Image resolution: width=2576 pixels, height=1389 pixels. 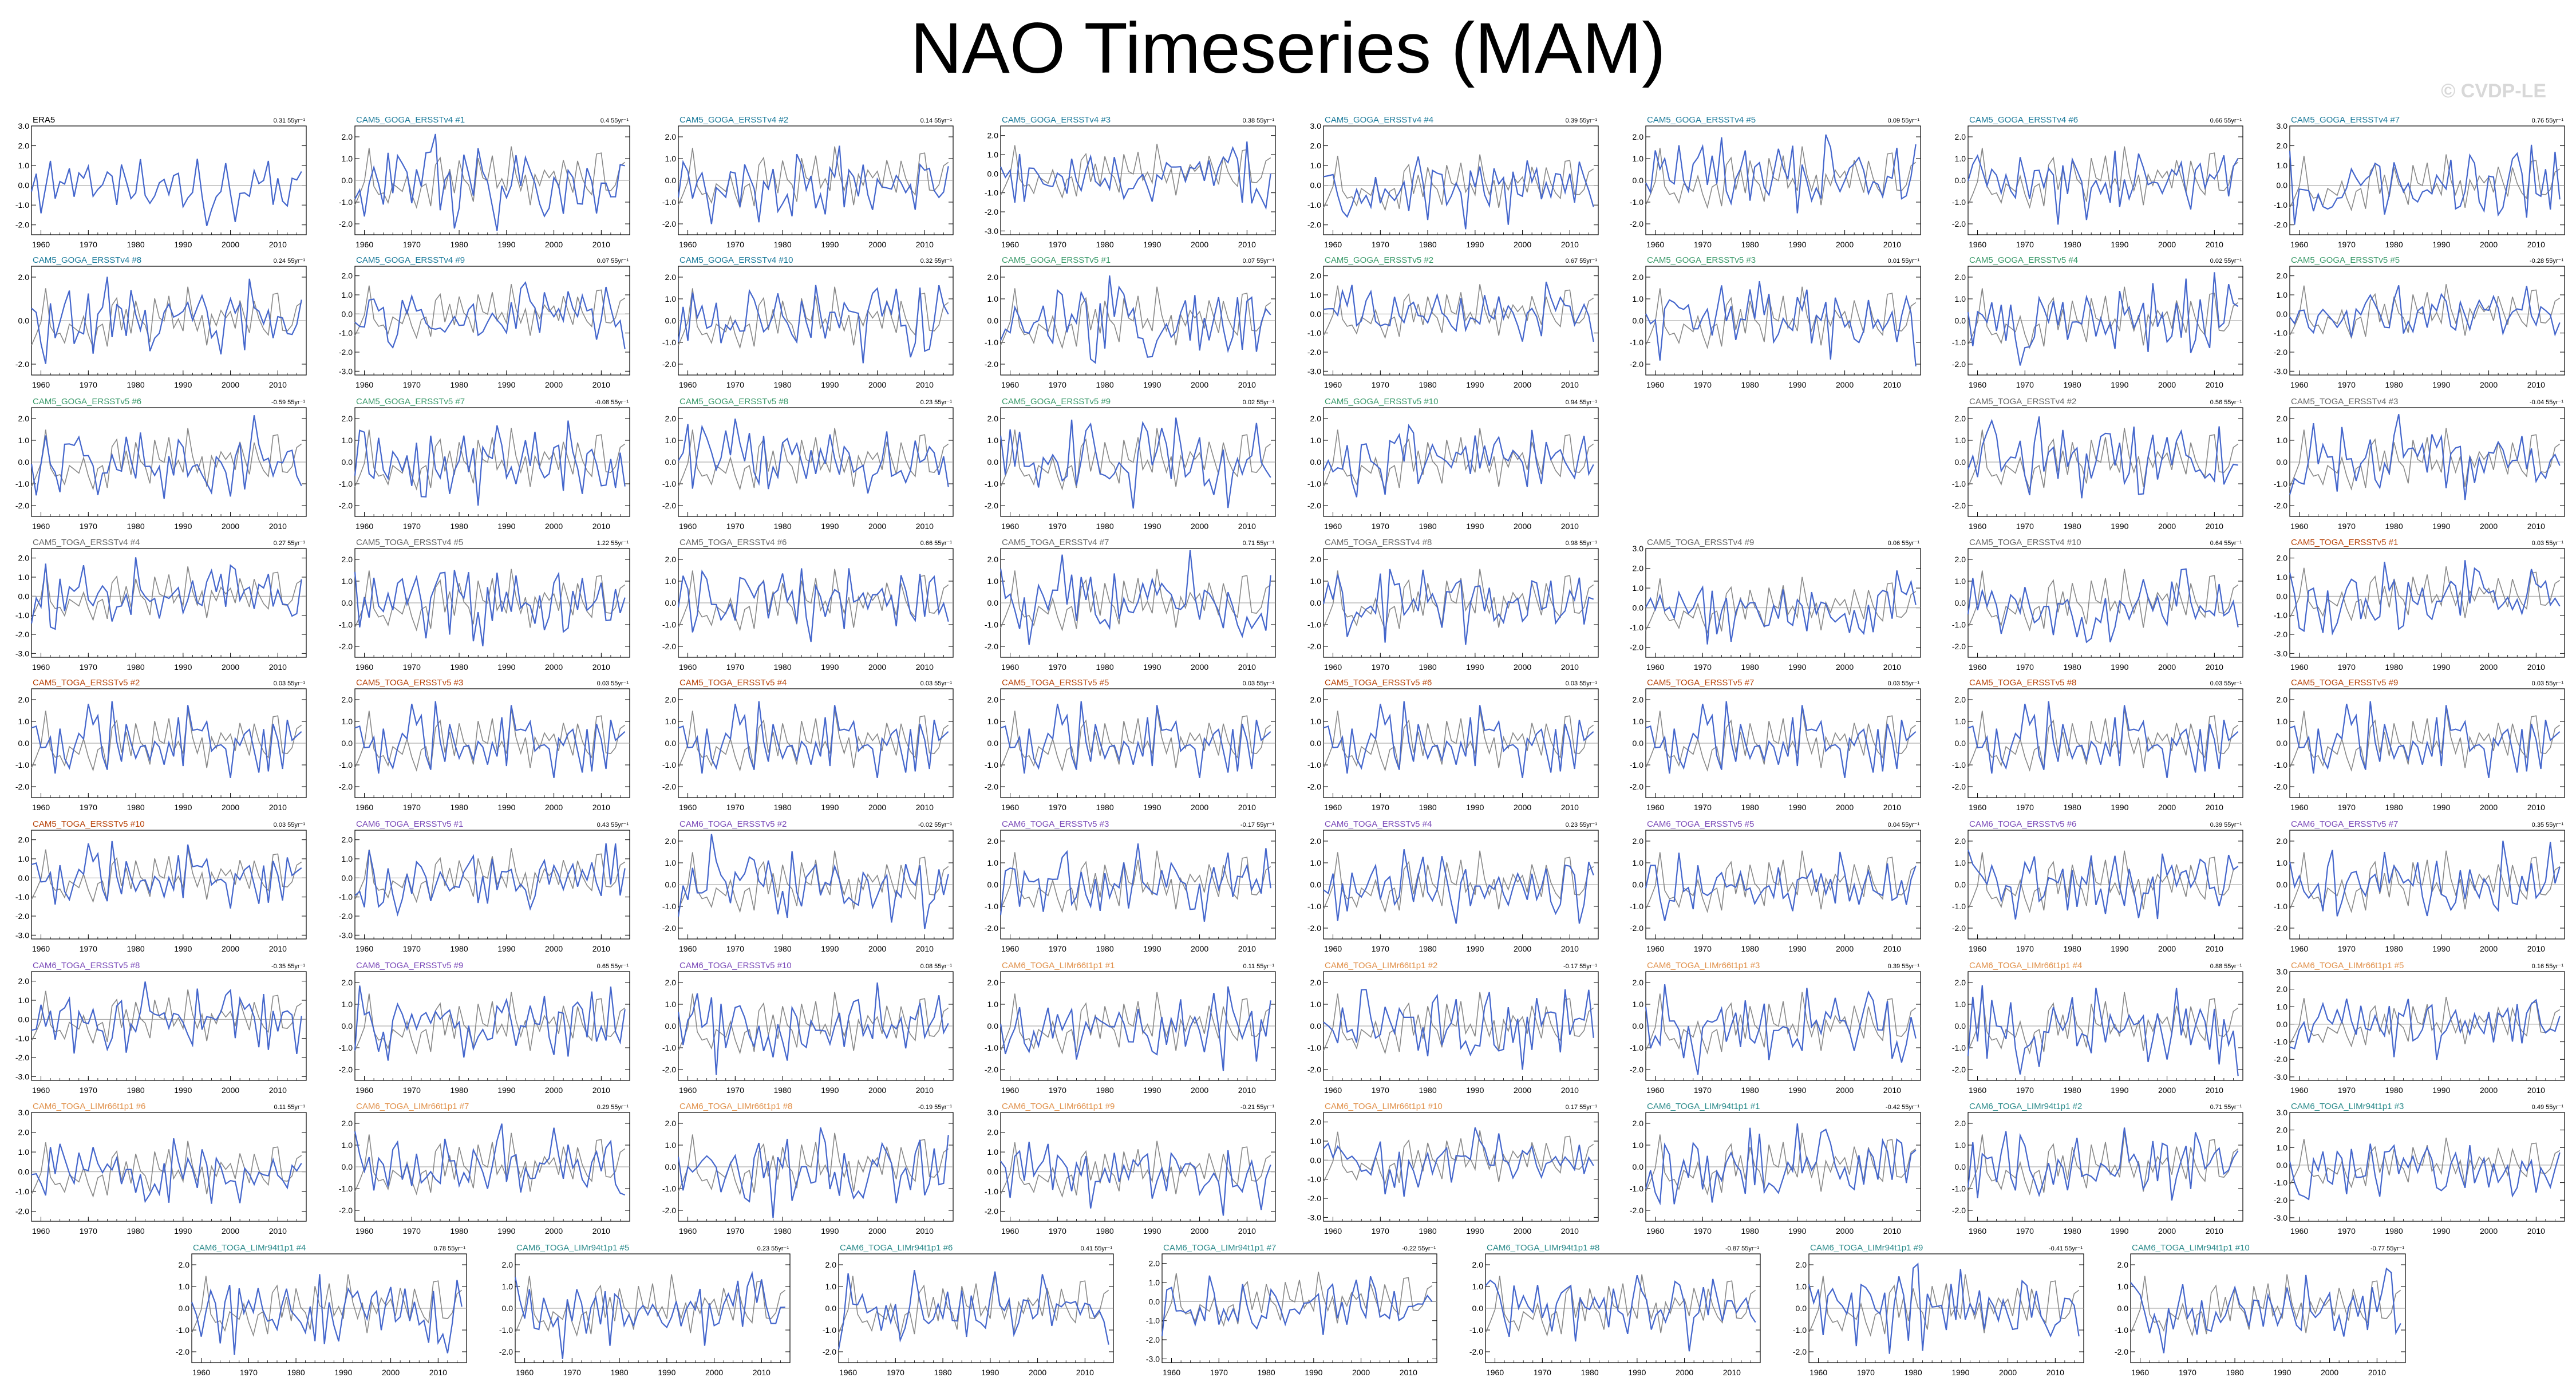 I want to click on panel-label: CAM5_GOGA_ERSSTv4 #10, so click(x=736, y=260).